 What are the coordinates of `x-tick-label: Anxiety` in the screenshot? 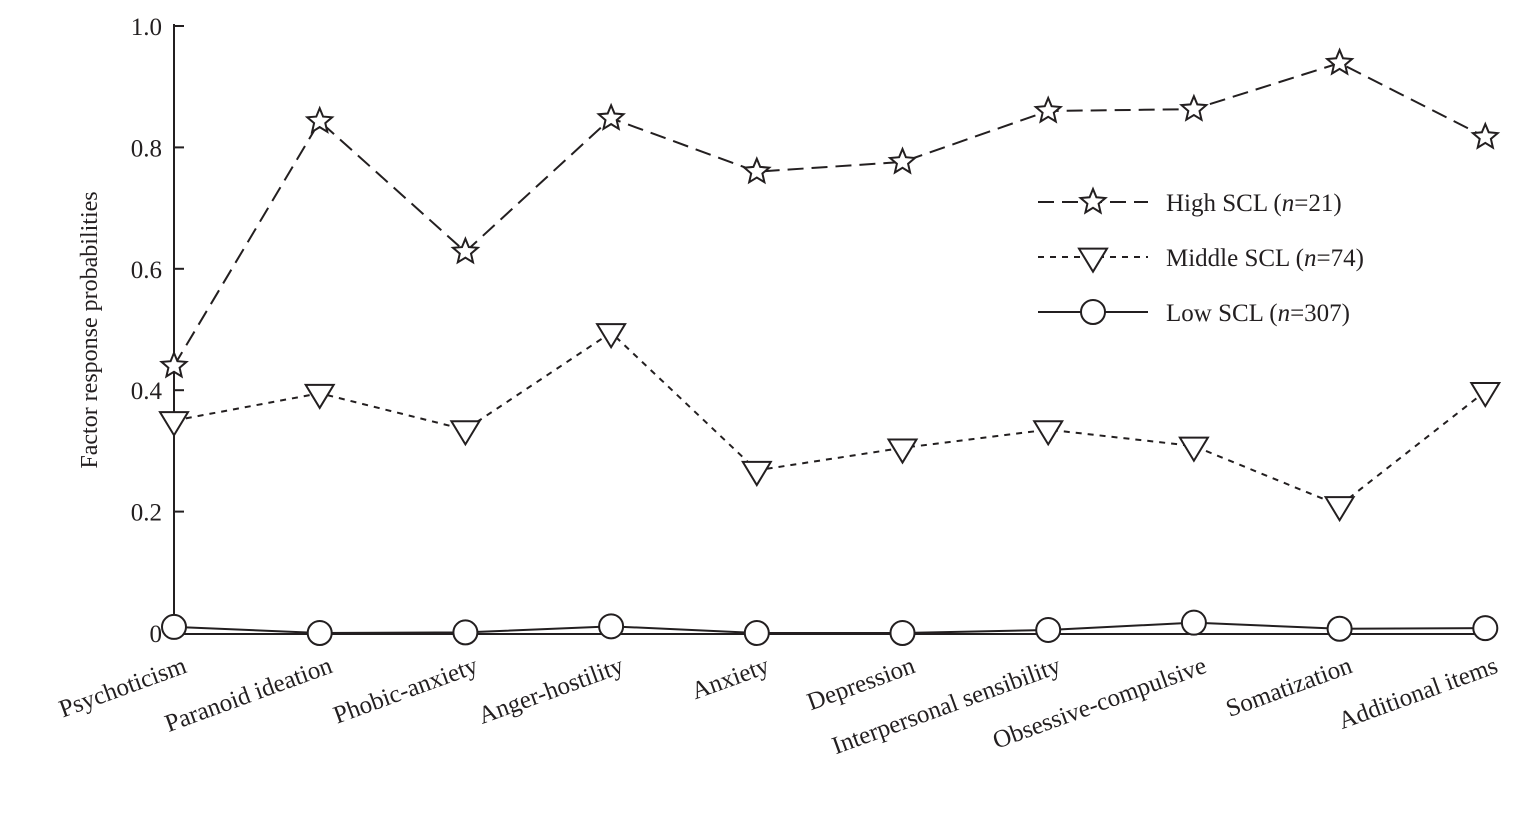 It's located at (730, 678).